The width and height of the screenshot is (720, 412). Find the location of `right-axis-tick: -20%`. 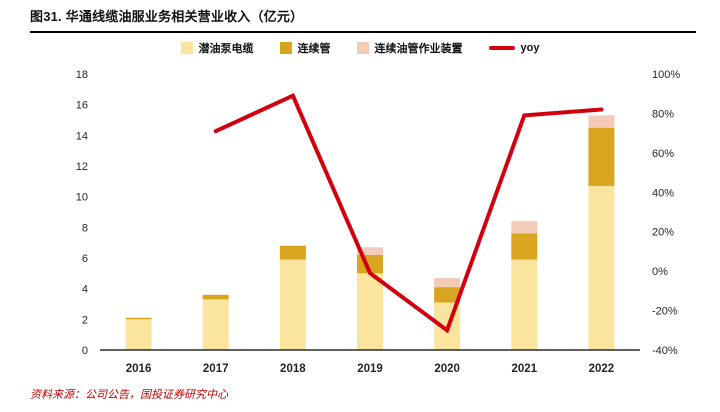

right-axis-tick: -20% is located at coordinates (665, 312).